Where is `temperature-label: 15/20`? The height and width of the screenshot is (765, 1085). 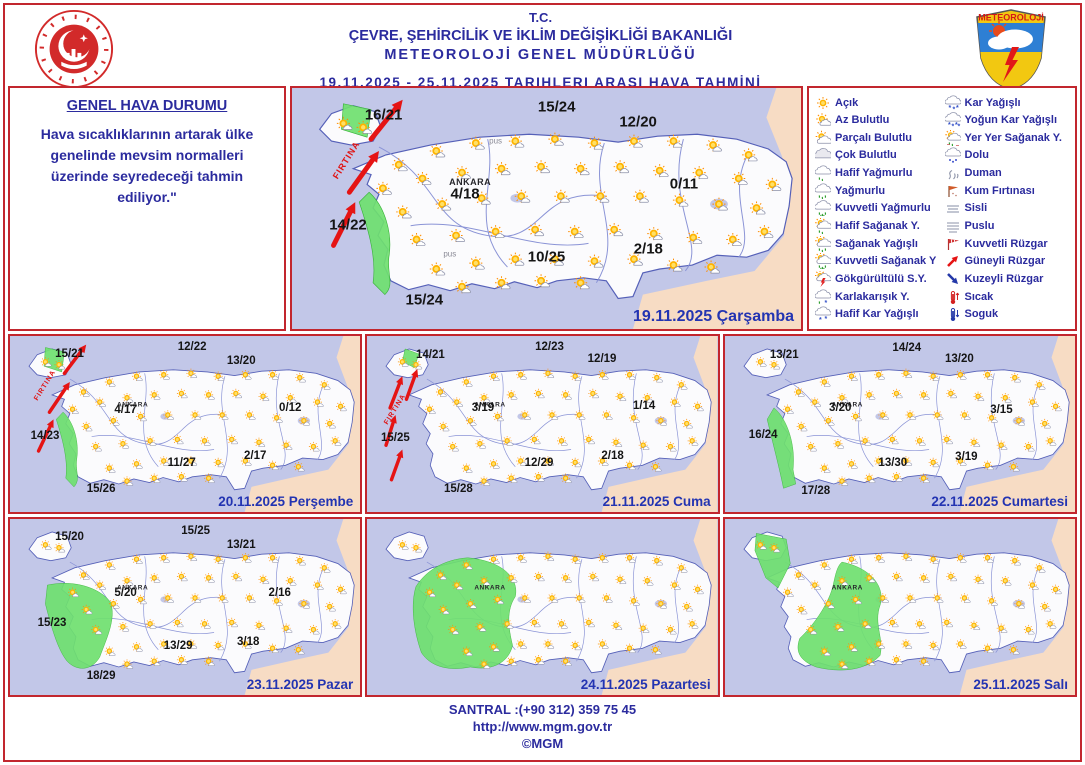 temperature-label: 15/20 is located at coordinates (69, 536).